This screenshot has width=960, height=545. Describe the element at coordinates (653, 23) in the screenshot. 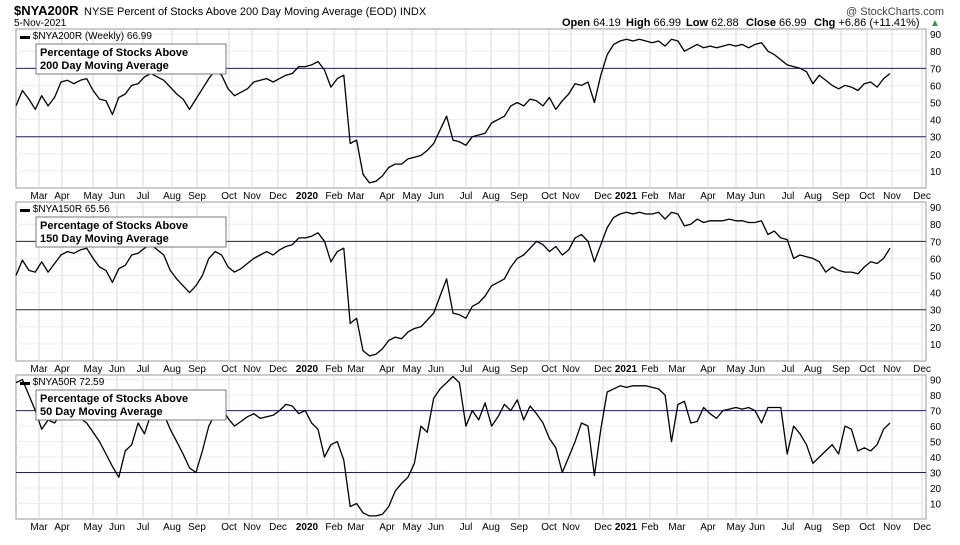

I see `ohlc-high: High 66.99` at that location.